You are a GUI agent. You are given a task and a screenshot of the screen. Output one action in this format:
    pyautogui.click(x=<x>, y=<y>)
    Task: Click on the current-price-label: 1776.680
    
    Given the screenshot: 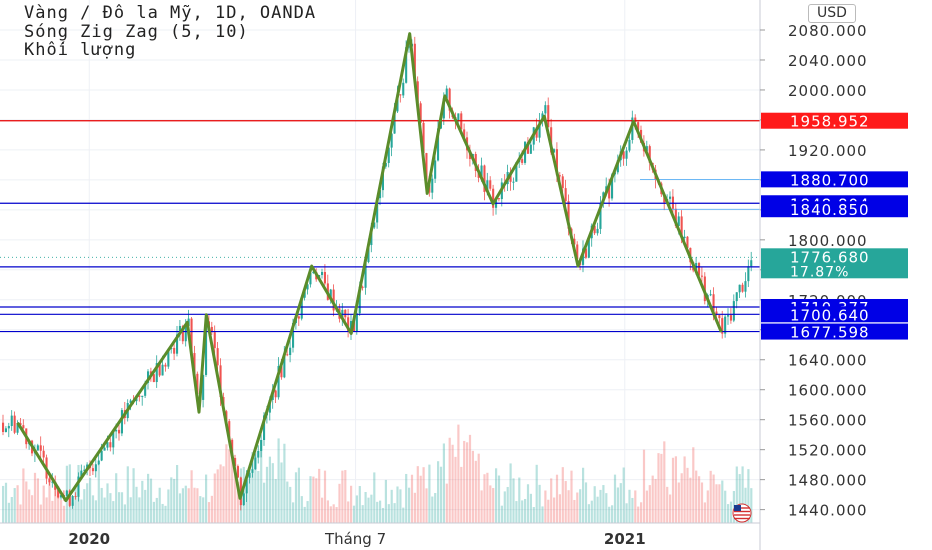 What is the action you would take?
    pyautogui.click(x=830, y=257)
    